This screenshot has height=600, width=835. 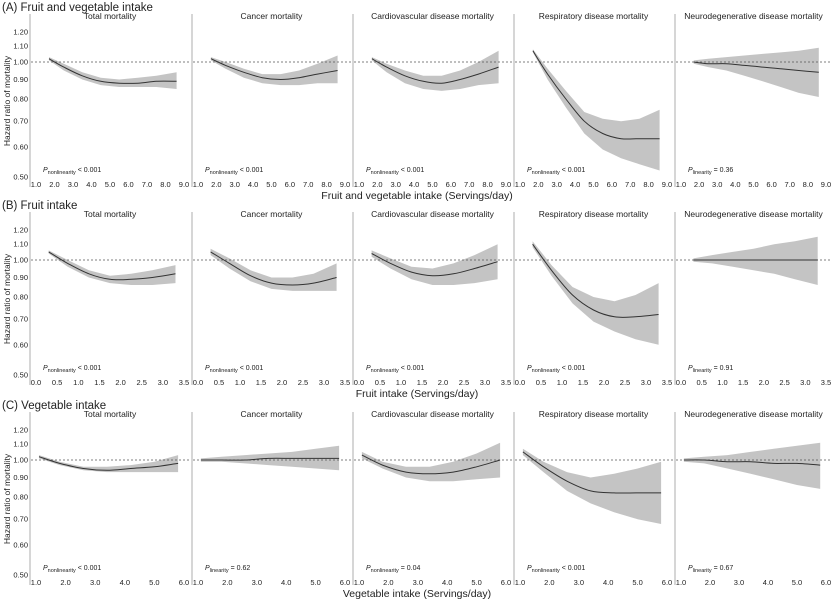 I want to click on y-tick-label: 0.60, so click(x=20, y=146).